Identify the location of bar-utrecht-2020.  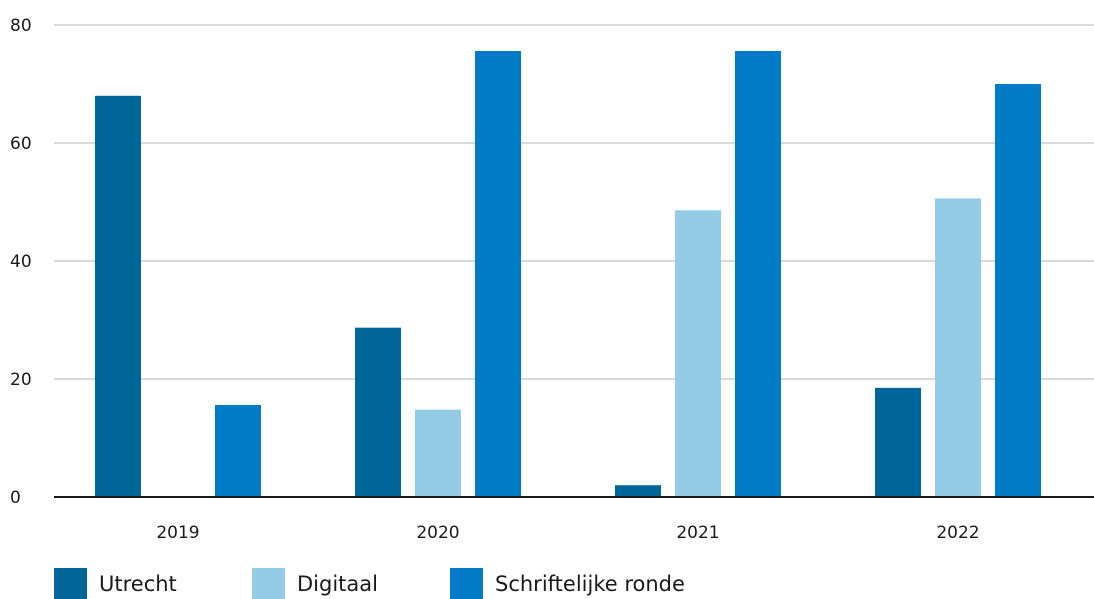
(378, 412).